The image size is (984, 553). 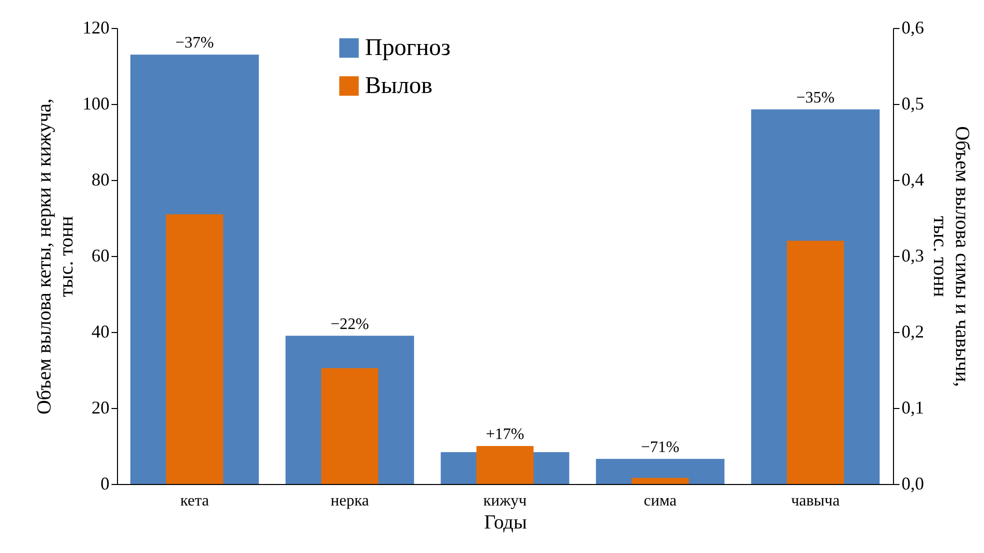 What do you see at coordinates (913, 104) in the screenshot?
I see `y2-tick-label: 0,5` at bounding box center [913, 104].